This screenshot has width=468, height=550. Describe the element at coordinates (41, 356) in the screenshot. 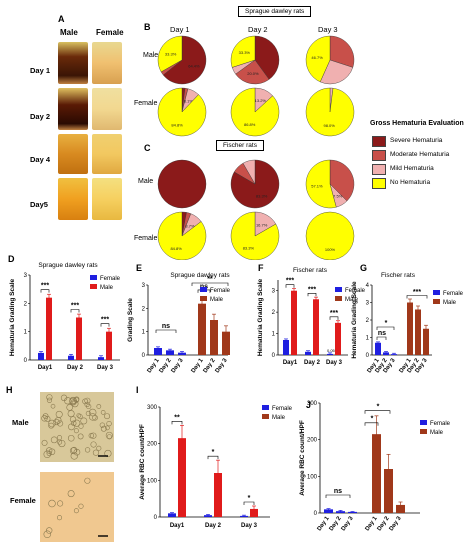

I see `chart-d-bar-female` at that location.